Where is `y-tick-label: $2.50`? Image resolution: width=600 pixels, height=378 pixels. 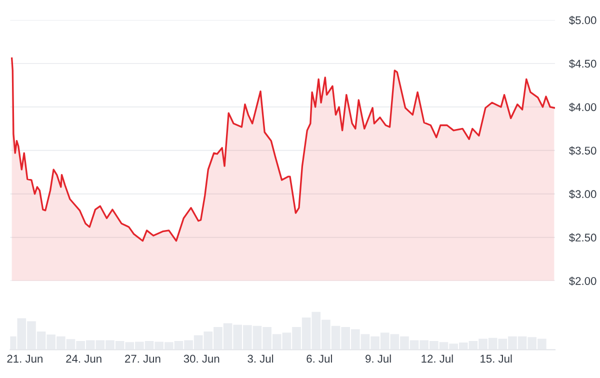
y-tick-label: $2.50 is located at coordinates (582, 237).